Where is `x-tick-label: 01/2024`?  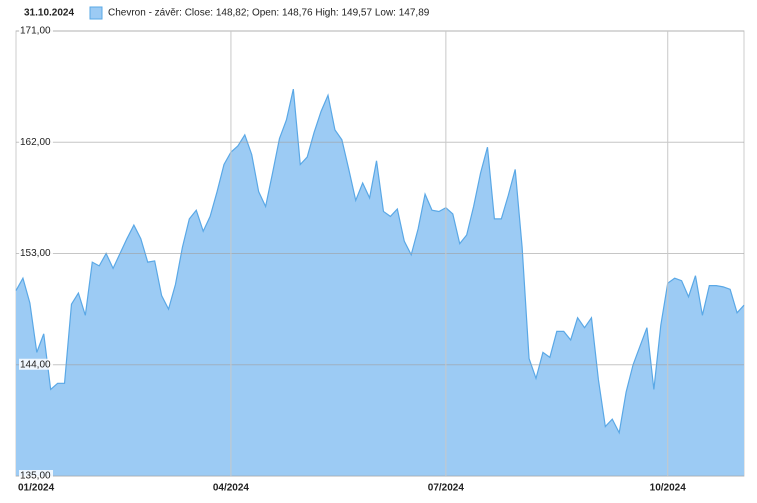 x-tick-label: 01/2024 is located at coordinates (36, 488).